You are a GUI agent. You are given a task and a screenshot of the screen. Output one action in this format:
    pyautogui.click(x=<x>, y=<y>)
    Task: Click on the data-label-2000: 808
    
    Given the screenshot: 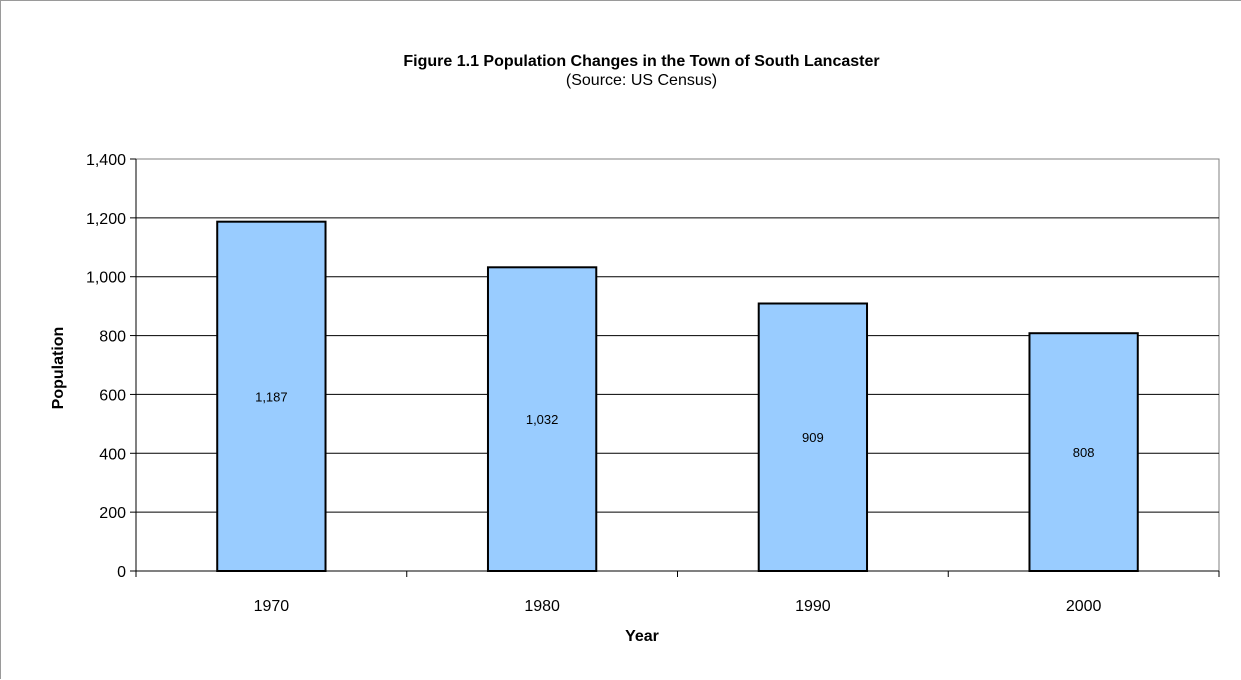 What is the action you would take?
    pyautogui.click(x=1084, y=452)
    